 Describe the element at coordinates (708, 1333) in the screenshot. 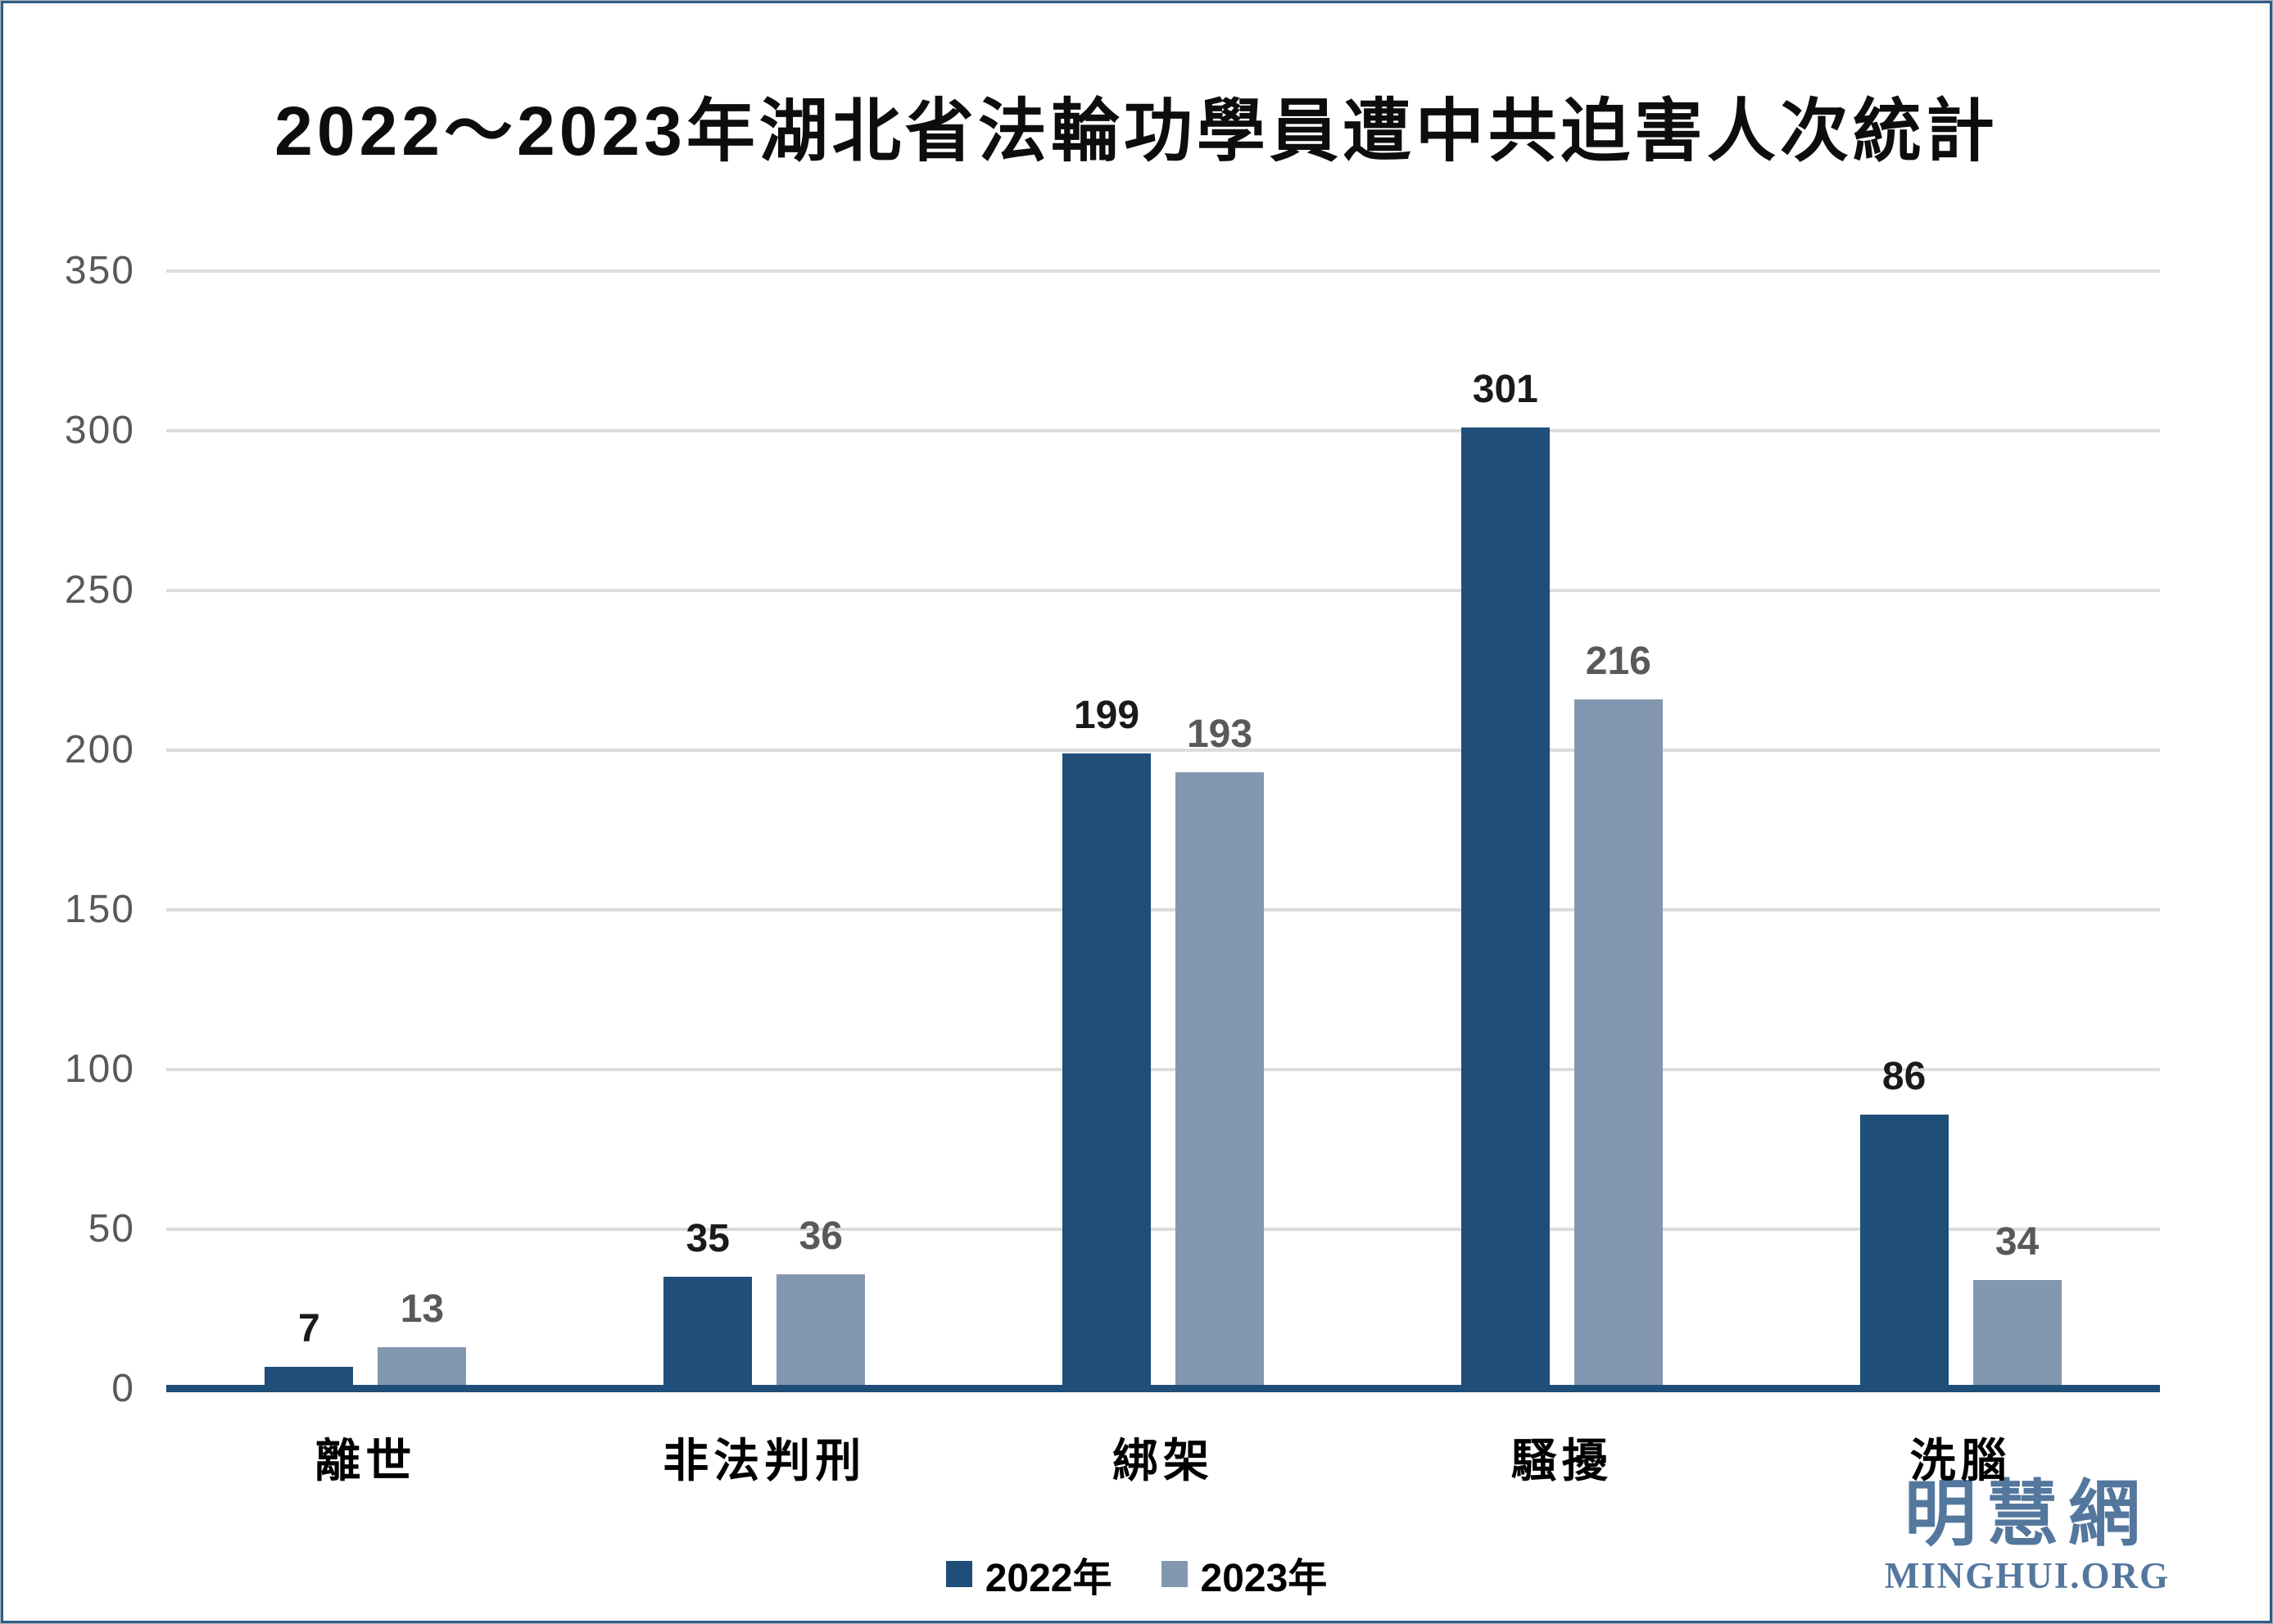

I see `bar-2022年-非法判刑` at that location.